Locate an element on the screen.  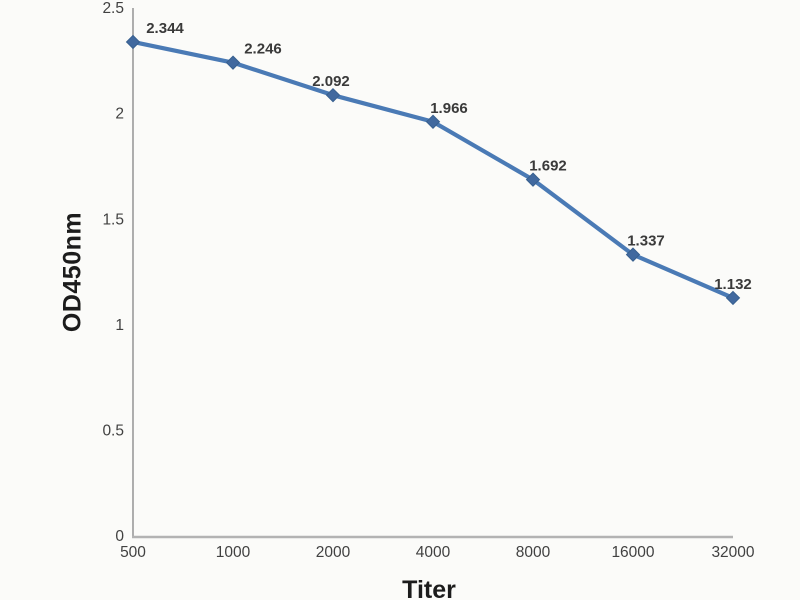
y-tick-label: 2.5 is located at coordinates (113, 8).